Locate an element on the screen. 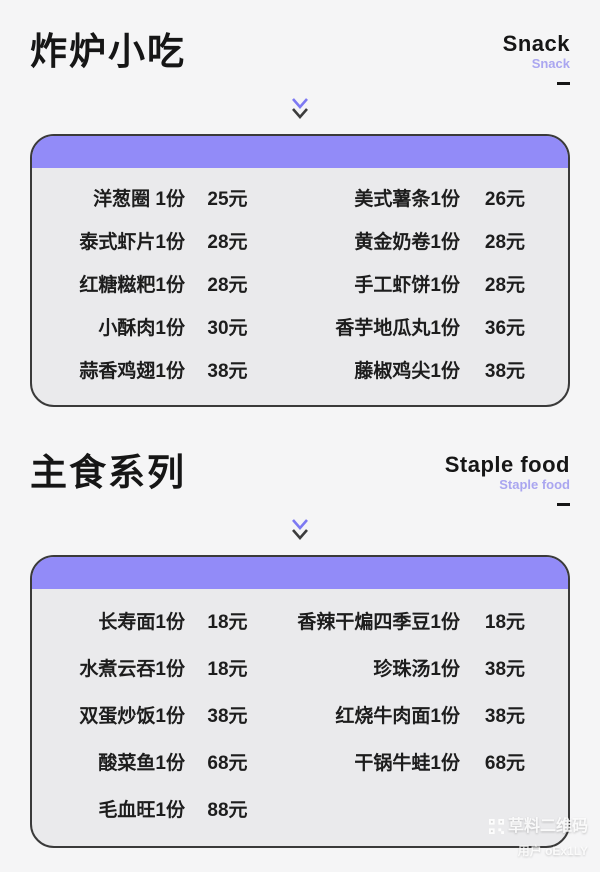  menu-item-name: 水煮云吞1份 is located at coordinates (132, 669).